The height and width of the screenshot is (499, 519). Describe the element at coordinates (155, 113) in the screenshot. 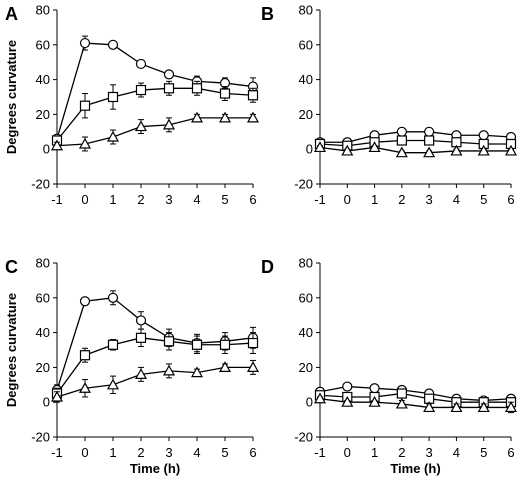

I see `series-square` at that location.